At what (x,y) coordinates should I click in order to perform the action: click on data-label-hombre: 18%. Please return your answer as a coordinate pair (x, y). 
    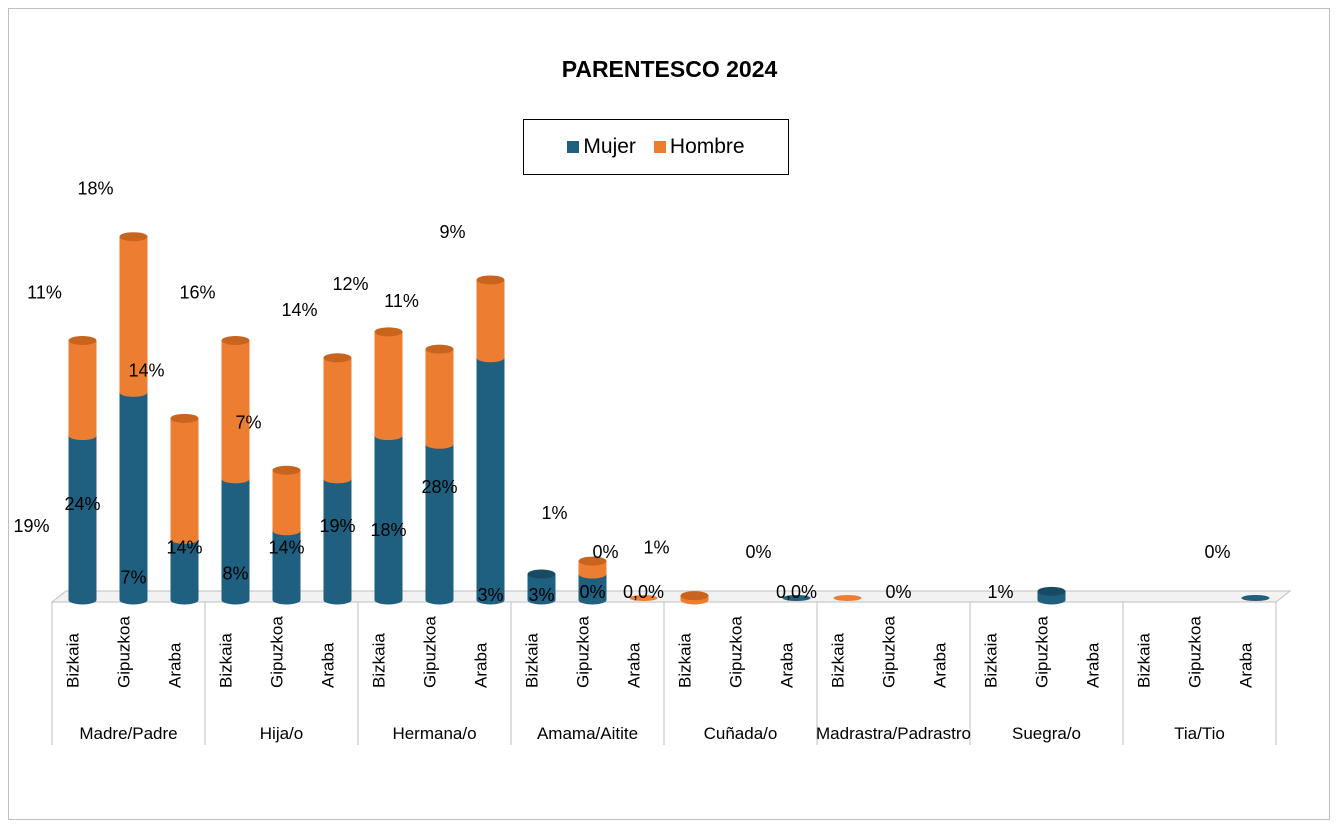
    Looking at the image, I should click on (95, 189).